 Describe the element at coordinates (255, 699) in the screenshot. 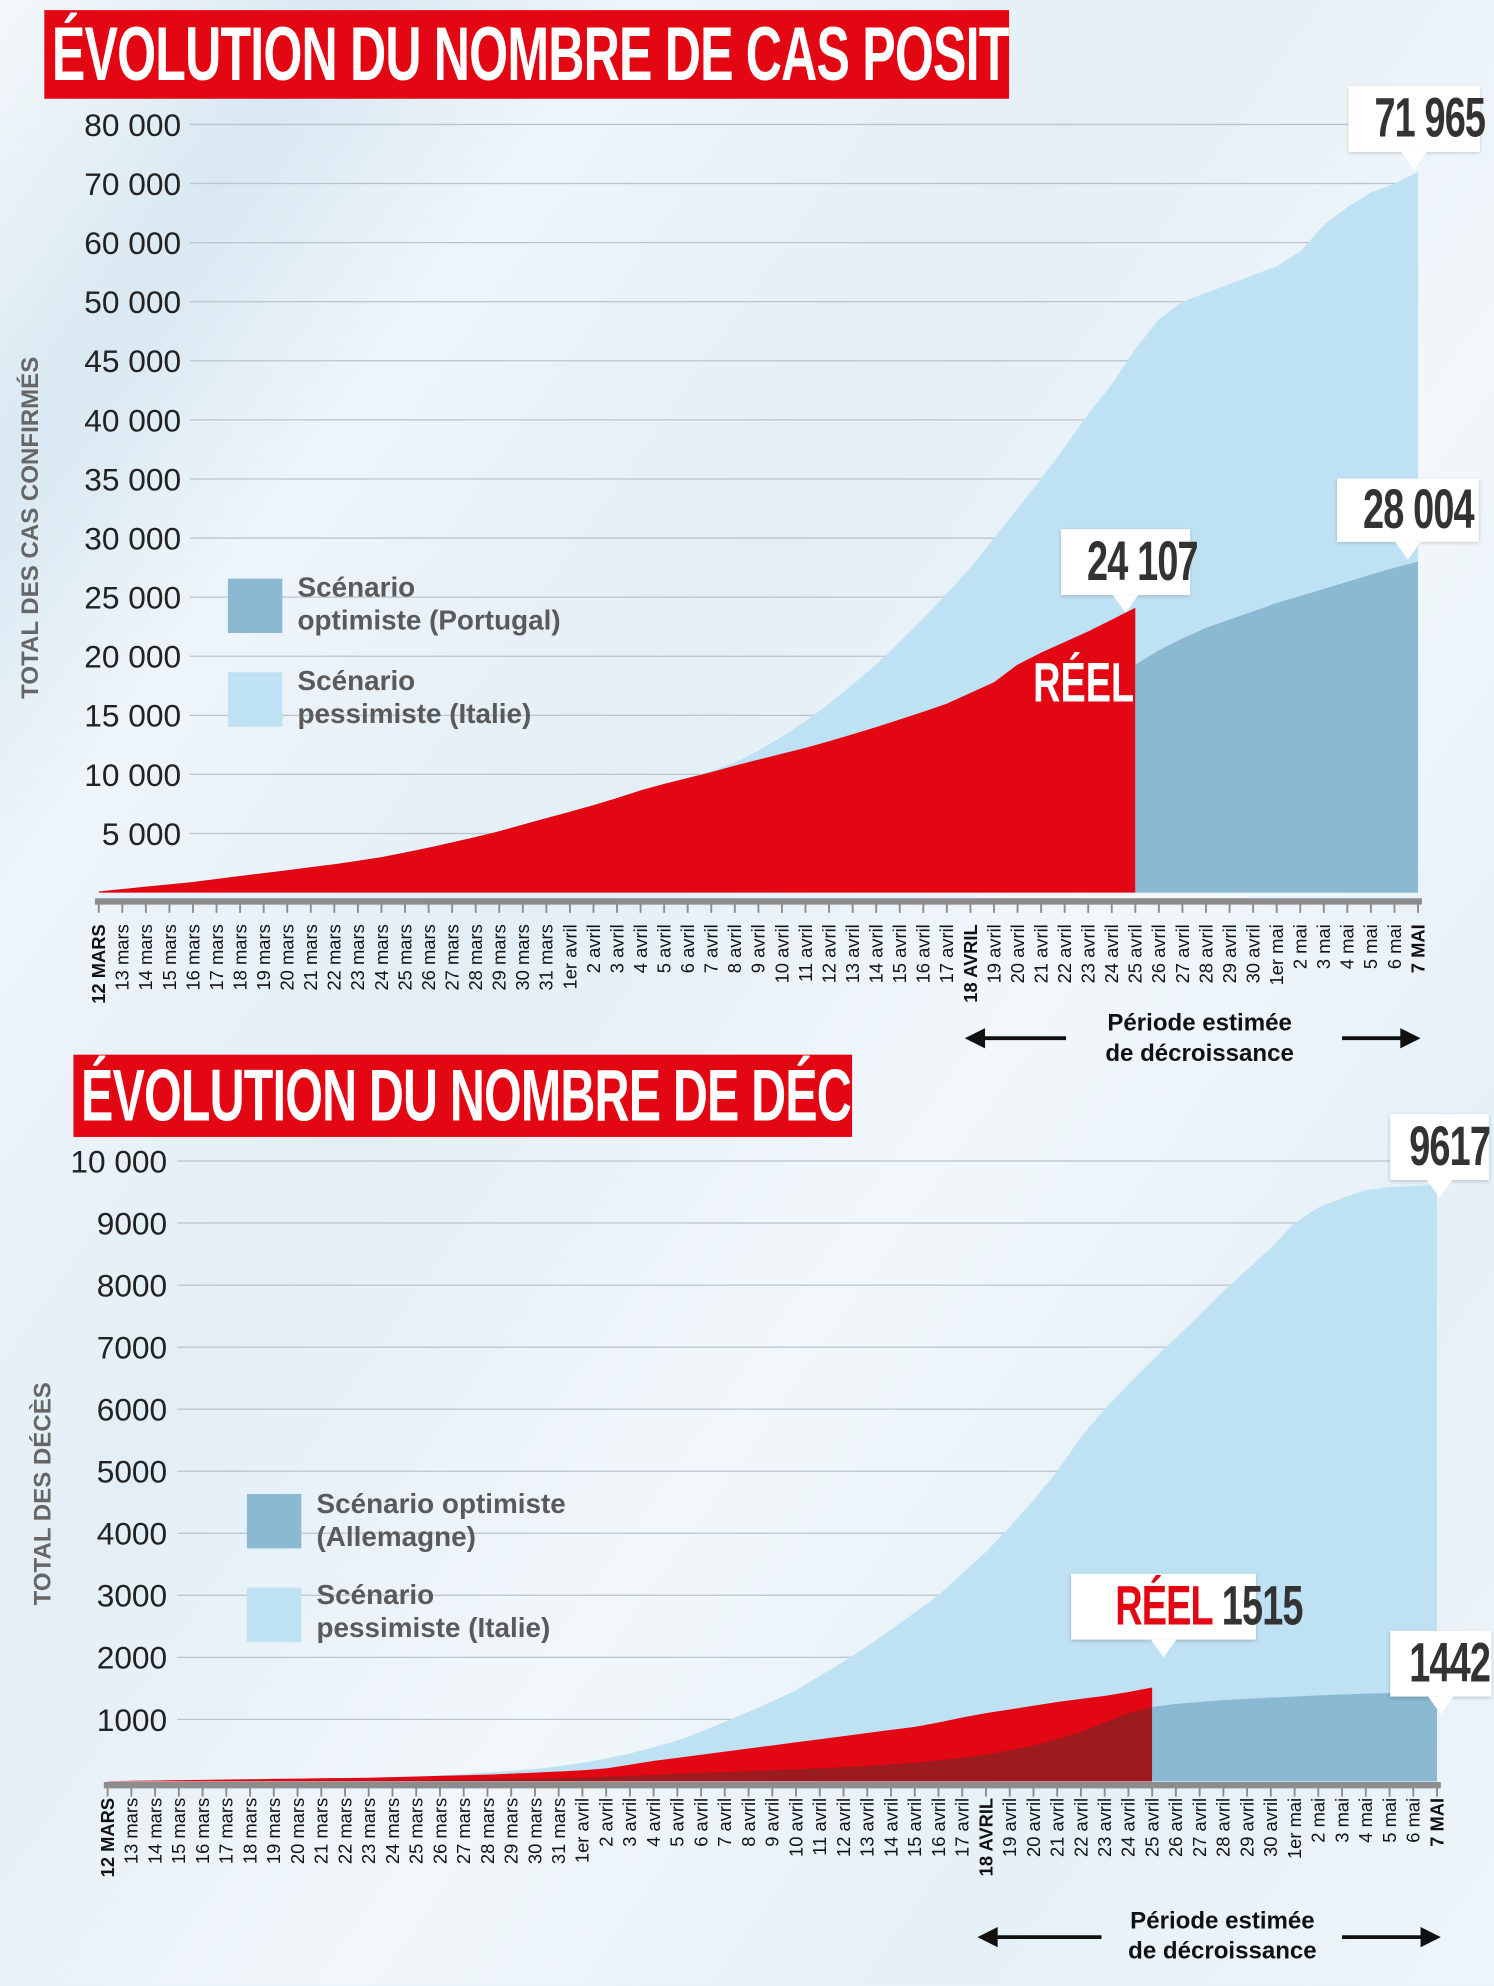

I see `legend-swatch-pessimist` at that location.